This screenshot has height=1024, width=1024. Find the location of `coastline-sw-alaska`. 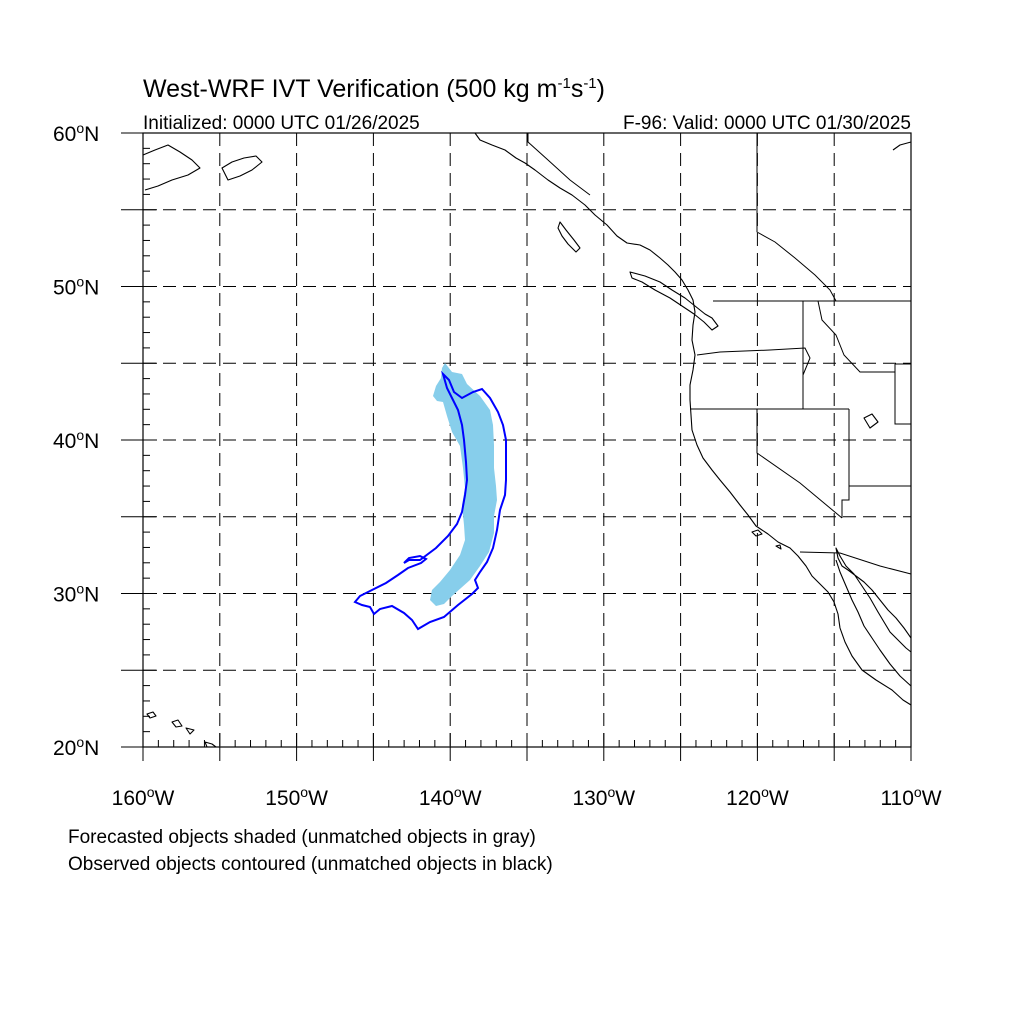

coastline-sw-alaska is located at coordinates (902, 146).